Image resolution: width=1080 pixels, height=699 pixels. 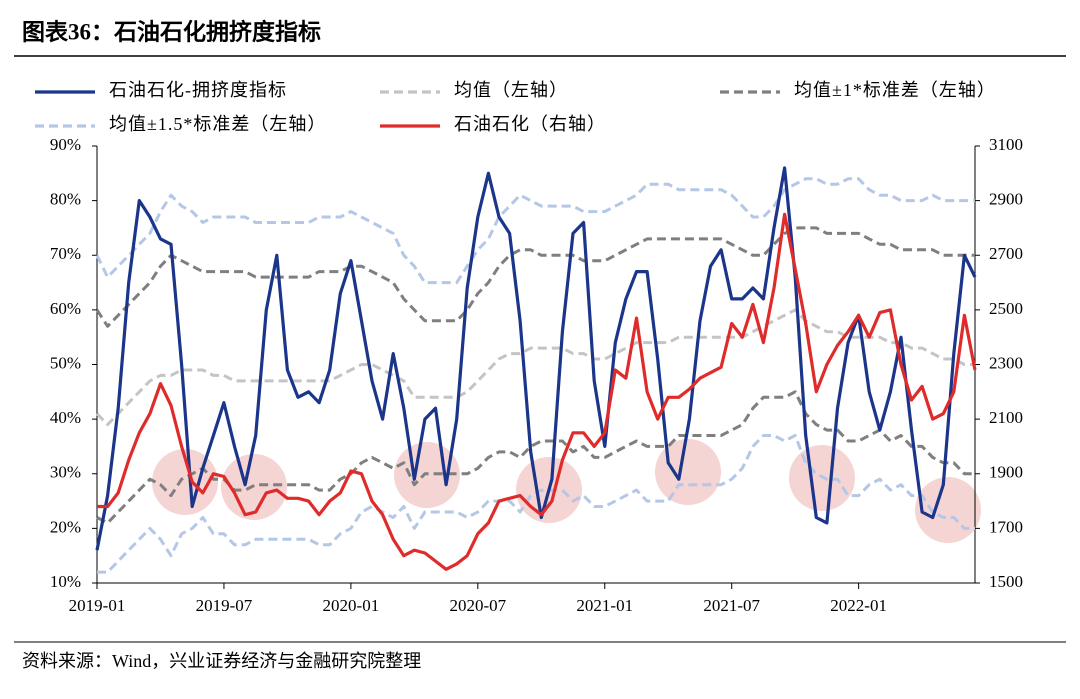 I want to click on x-tick-label: 2022-01, so click(x=858, y=605).